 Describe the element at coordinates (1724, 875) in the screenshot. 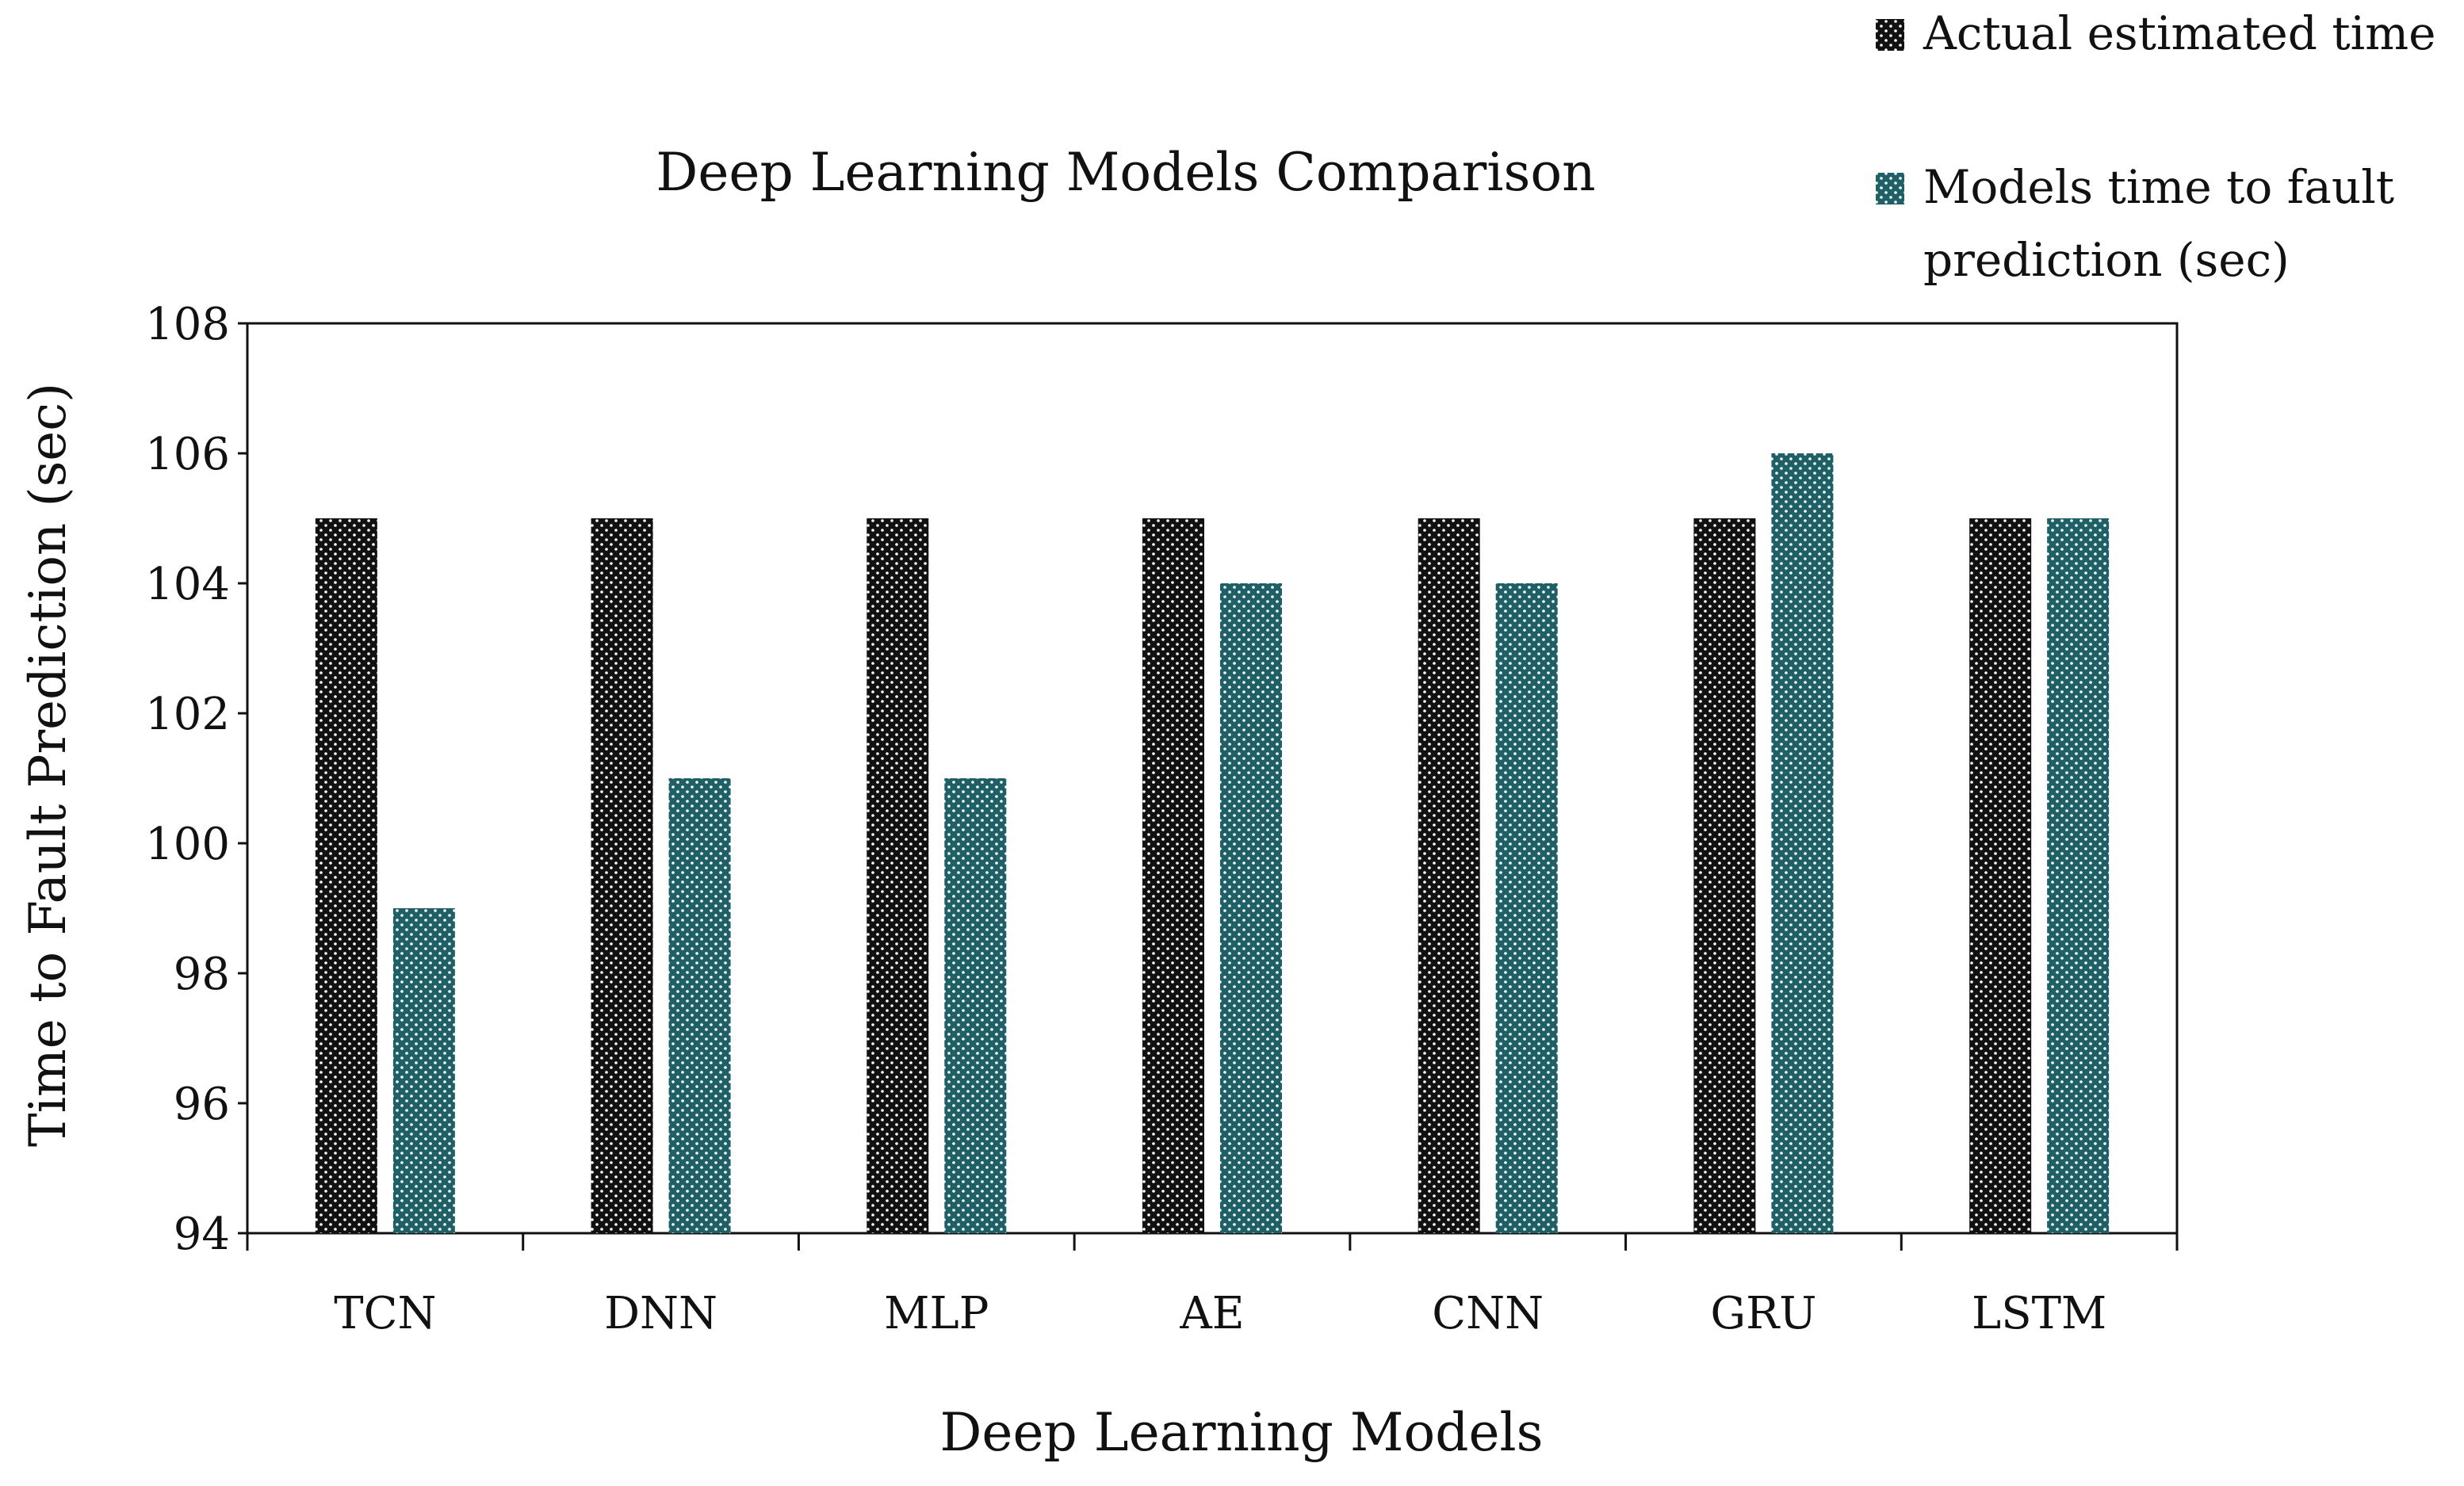

I see `bar-actual-estimated-time-gru` at that location.